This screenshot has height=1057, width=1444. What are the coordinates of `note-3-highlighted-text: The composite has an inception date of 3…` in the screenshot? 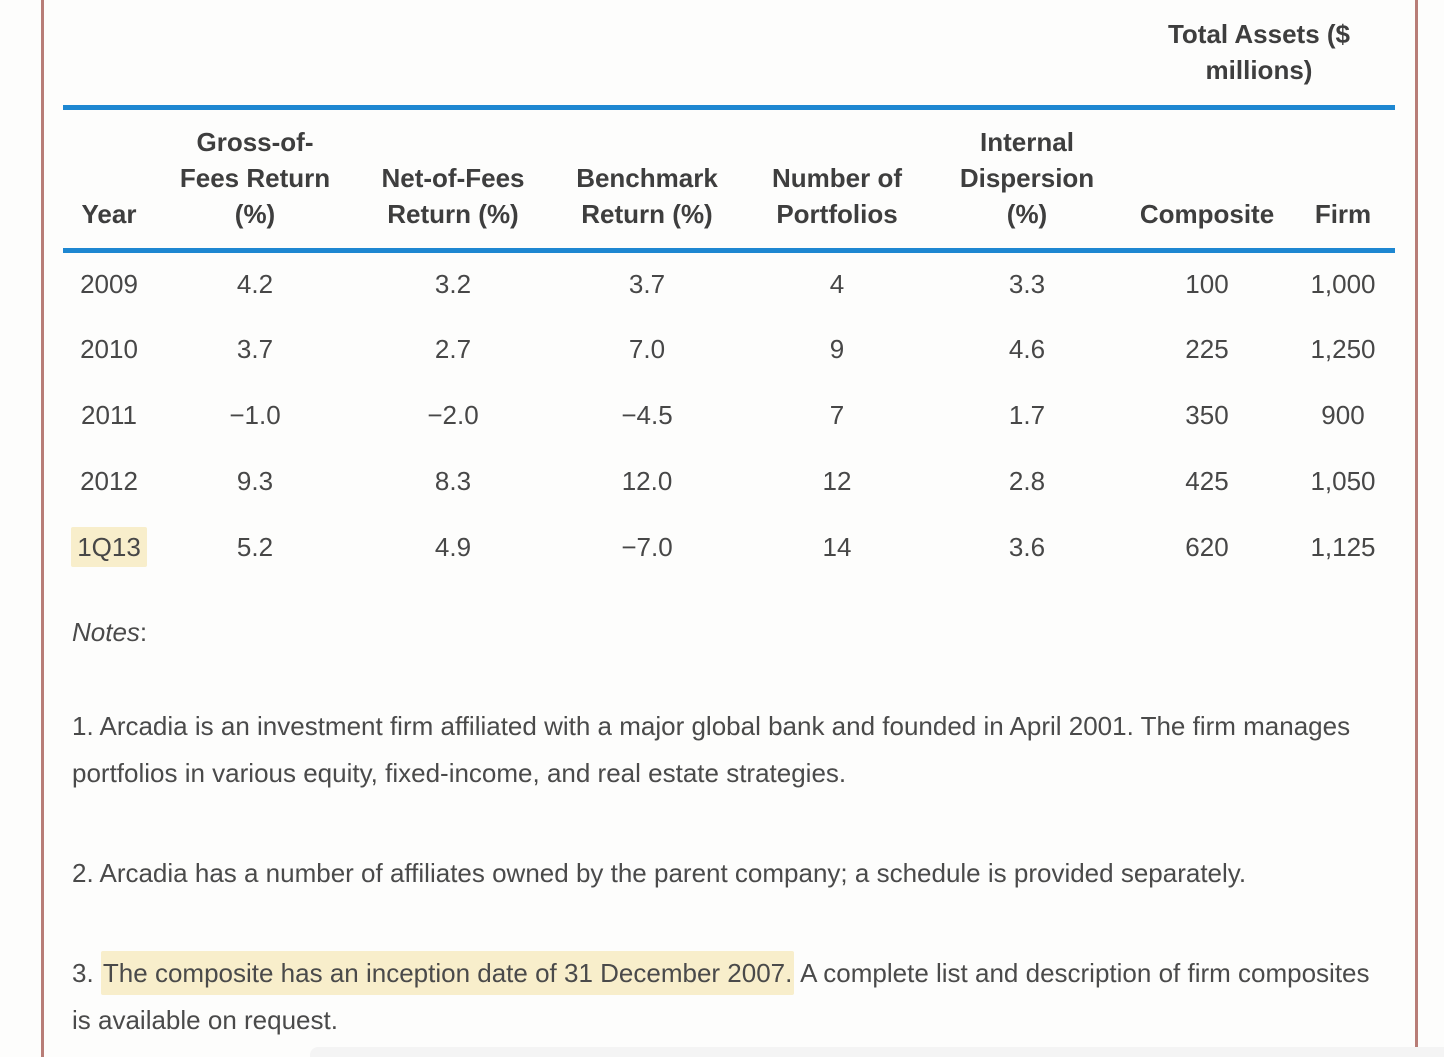 It's located at (447, 972).